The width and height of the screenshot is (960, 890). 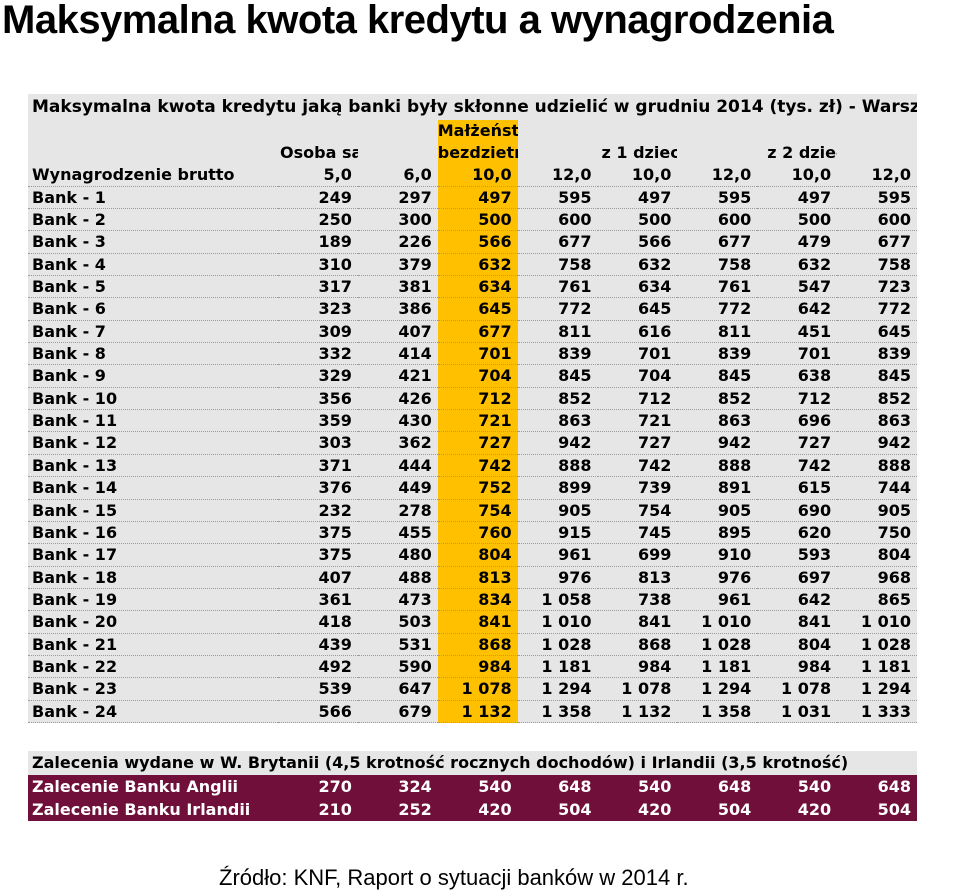 I want to click on bank-row-value: 910, so click(x=717, y=555).